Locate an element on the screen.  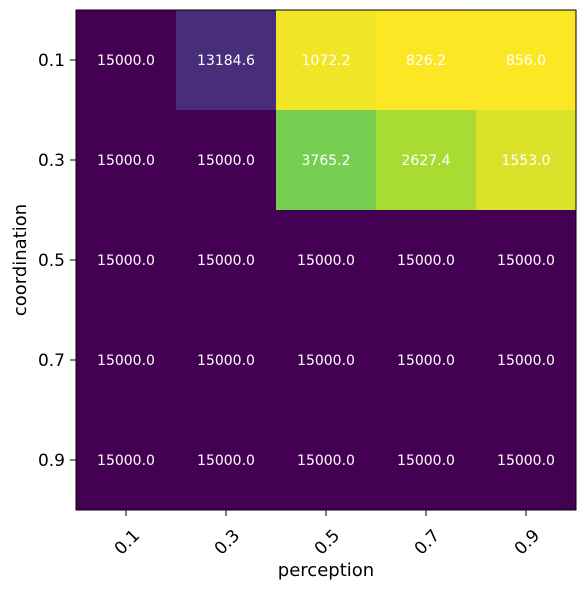
y-axis-ticks: 0.1 0.3 0.5 0.7 0.9 is located at coordinates (57, 261).